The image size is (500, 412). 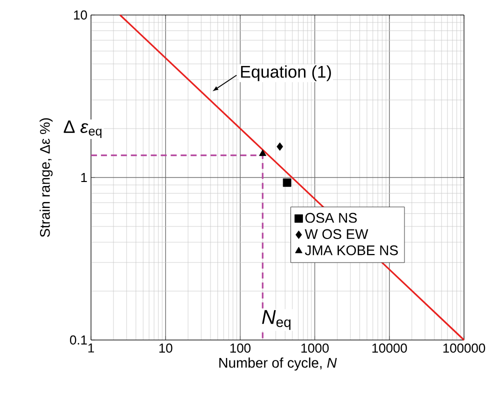 What do you see at coordinates (84, 177) in the screenshot?
I see `y-tick-label: 1` at bounding box center [84, 177].